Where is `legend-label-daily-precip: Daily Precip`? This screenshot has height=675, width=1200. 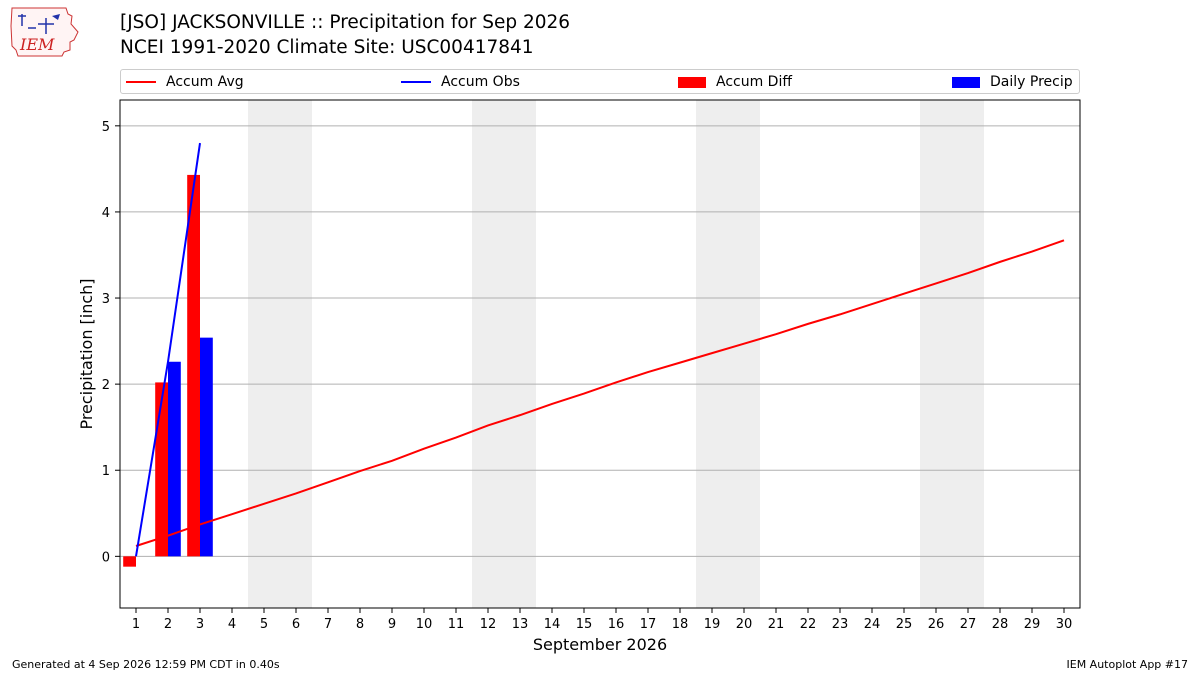
legend-label-daily-precip: Daily Precip is located at coordinates (1031, 82).